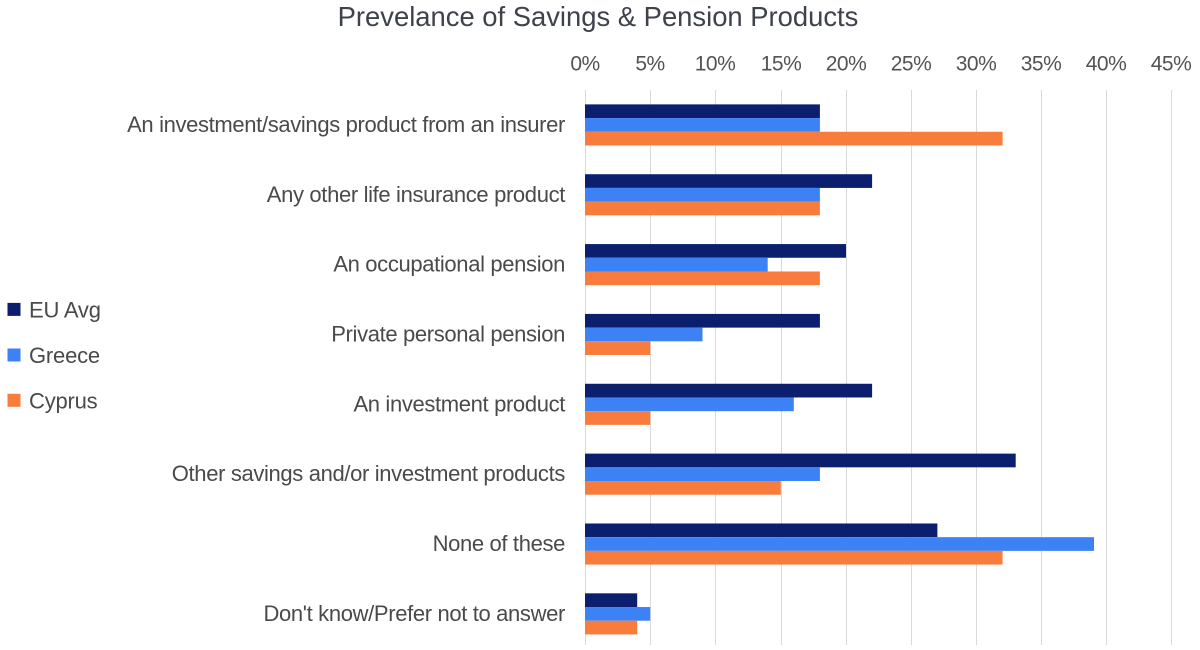 Image resolution: width=1200 pixels, height=650 pixels. I want to click on svg-text:Prevelance of Savings & Pensio: Prevelance of Savings & Pension Products, so click(598, 16).